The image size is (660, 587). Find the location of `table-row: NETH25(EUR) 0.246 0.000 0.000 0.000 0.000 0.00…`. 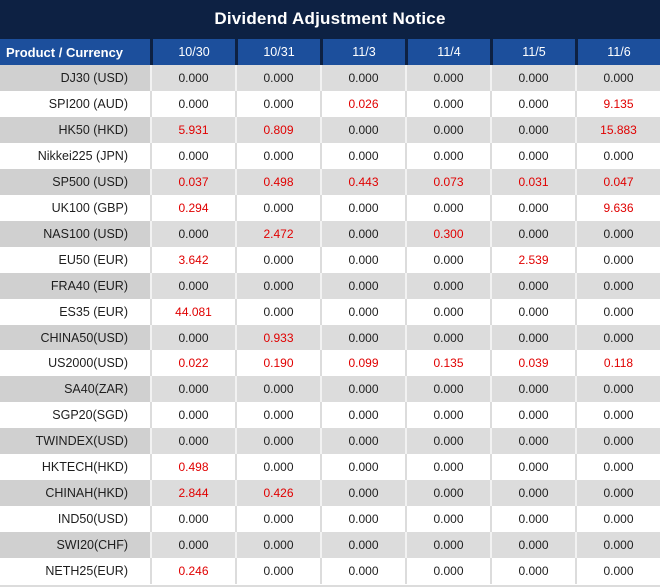

table-row: NETH25(EUR) 0.246 0.000 0.000 0.000 0.000 0.00… is located at coordinates (330, 571).